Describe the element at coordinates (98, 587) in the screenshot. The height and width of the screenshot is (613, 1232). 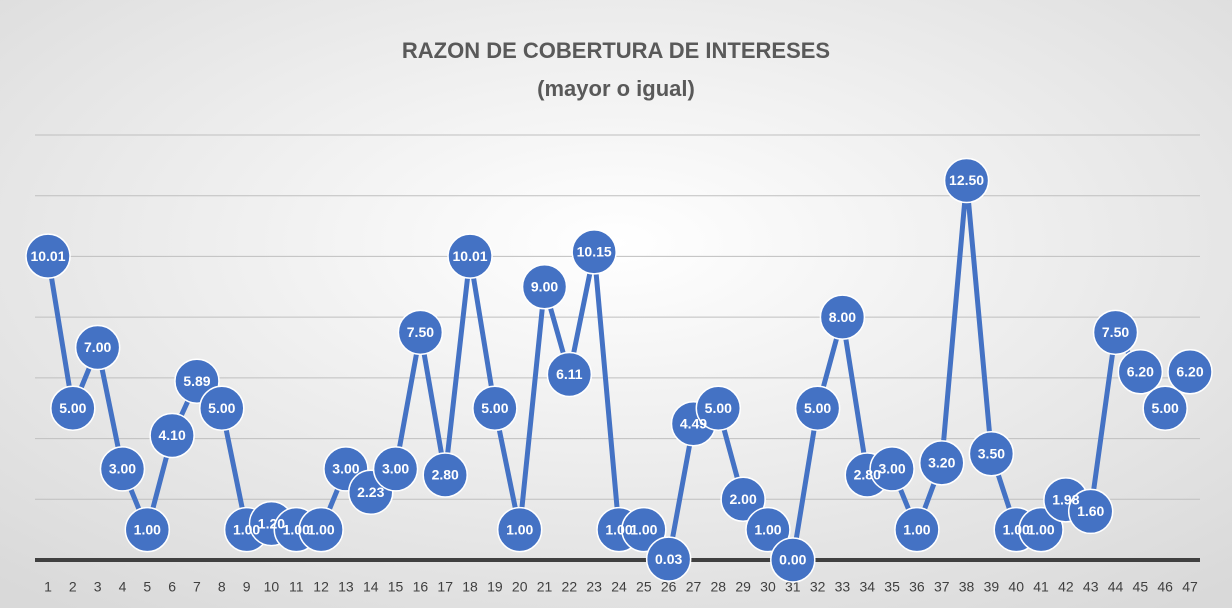
I see `x-tick-label: 3` at that location.